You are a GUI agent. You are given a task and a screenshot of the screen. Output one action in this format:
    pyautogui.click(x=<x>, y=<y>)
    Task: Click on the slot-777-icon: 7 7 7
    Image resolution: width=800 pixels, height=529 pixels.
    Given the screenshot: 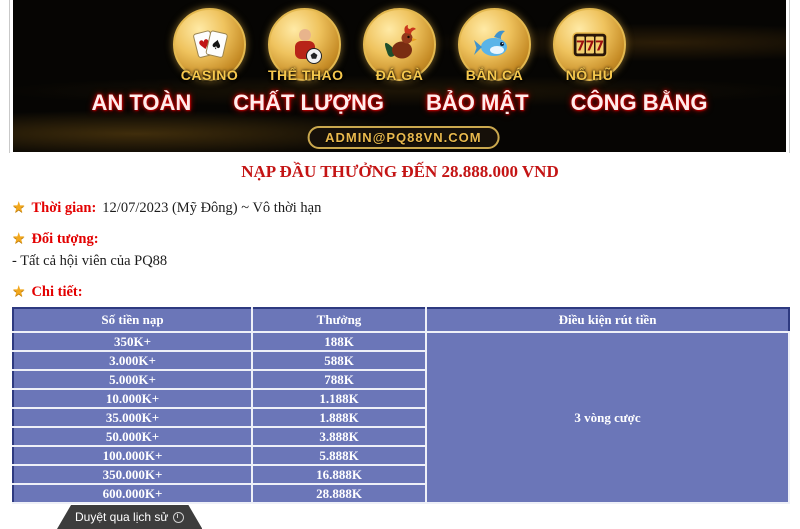 What is the action you would take?
    pyautogui.click(x=589, y=44)
    